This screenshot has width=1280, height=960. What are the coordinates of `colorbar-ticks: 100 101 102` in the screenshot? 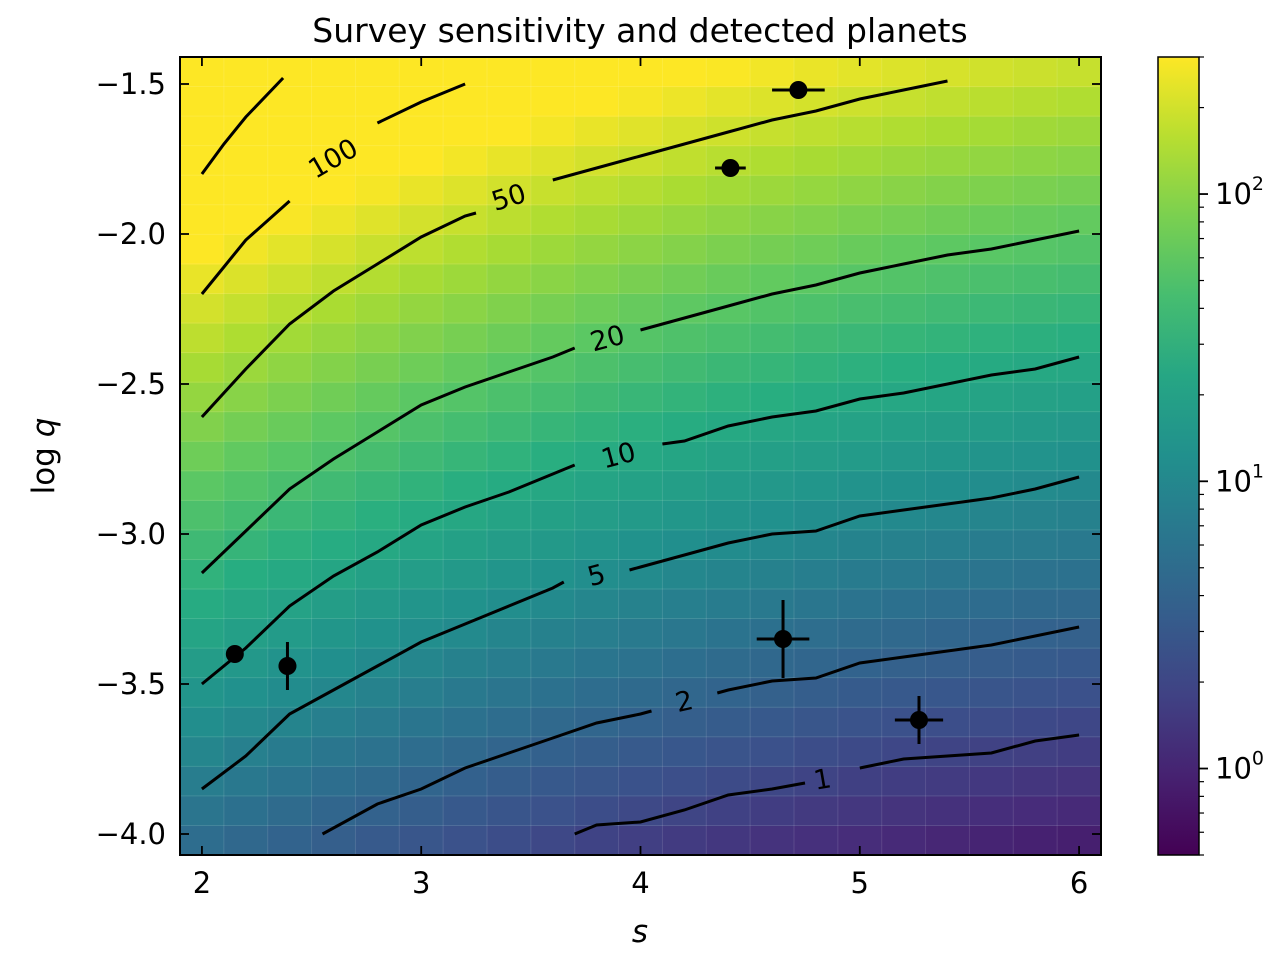 It's located at (1231, 456).